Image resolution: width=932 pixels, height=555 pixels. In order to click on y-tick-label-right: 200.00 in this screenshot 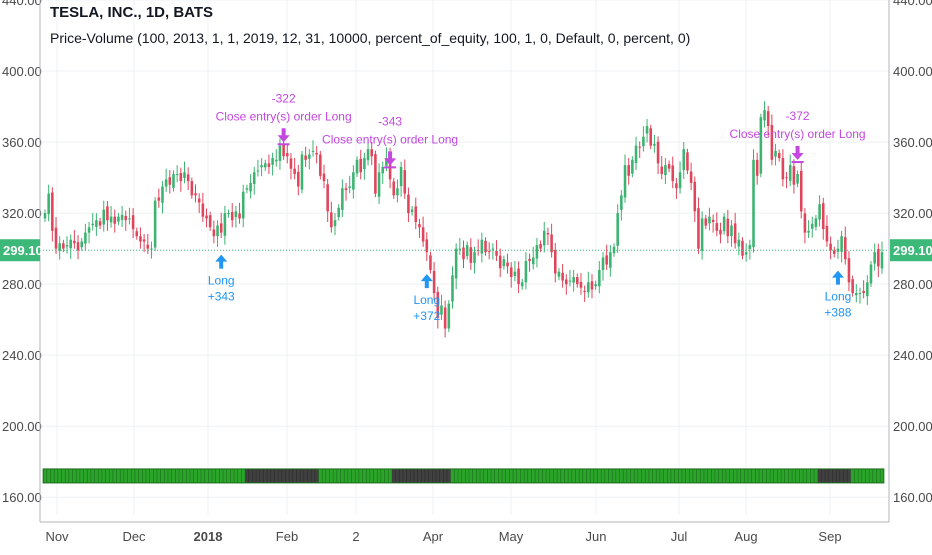, I will do `click(912, 426)`.